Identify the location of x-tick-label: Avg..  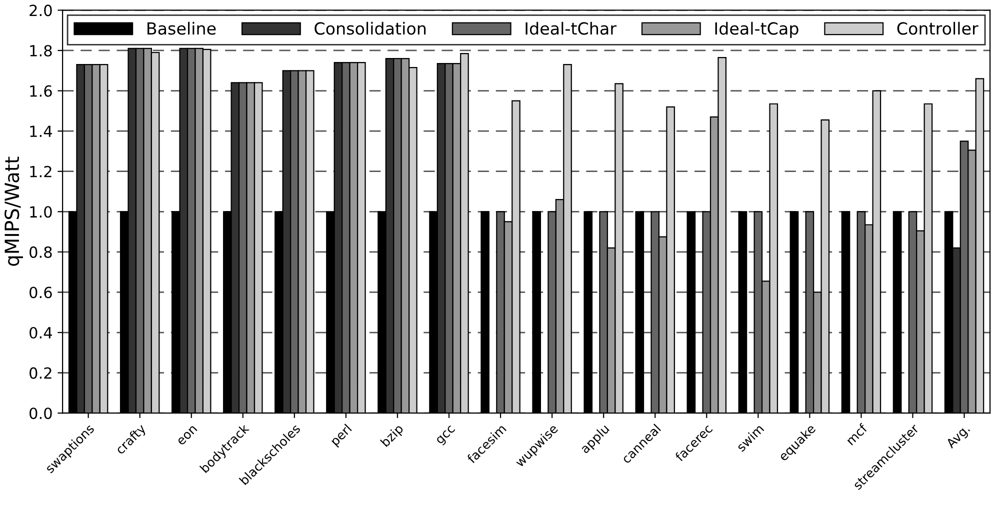
(958, 437).